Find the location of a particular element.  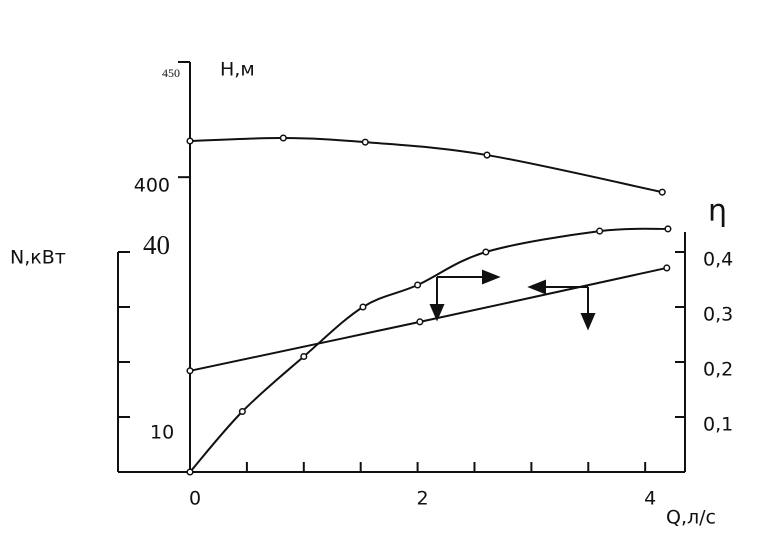

y-axis-label: H,м is located at coordinates (237, 70).